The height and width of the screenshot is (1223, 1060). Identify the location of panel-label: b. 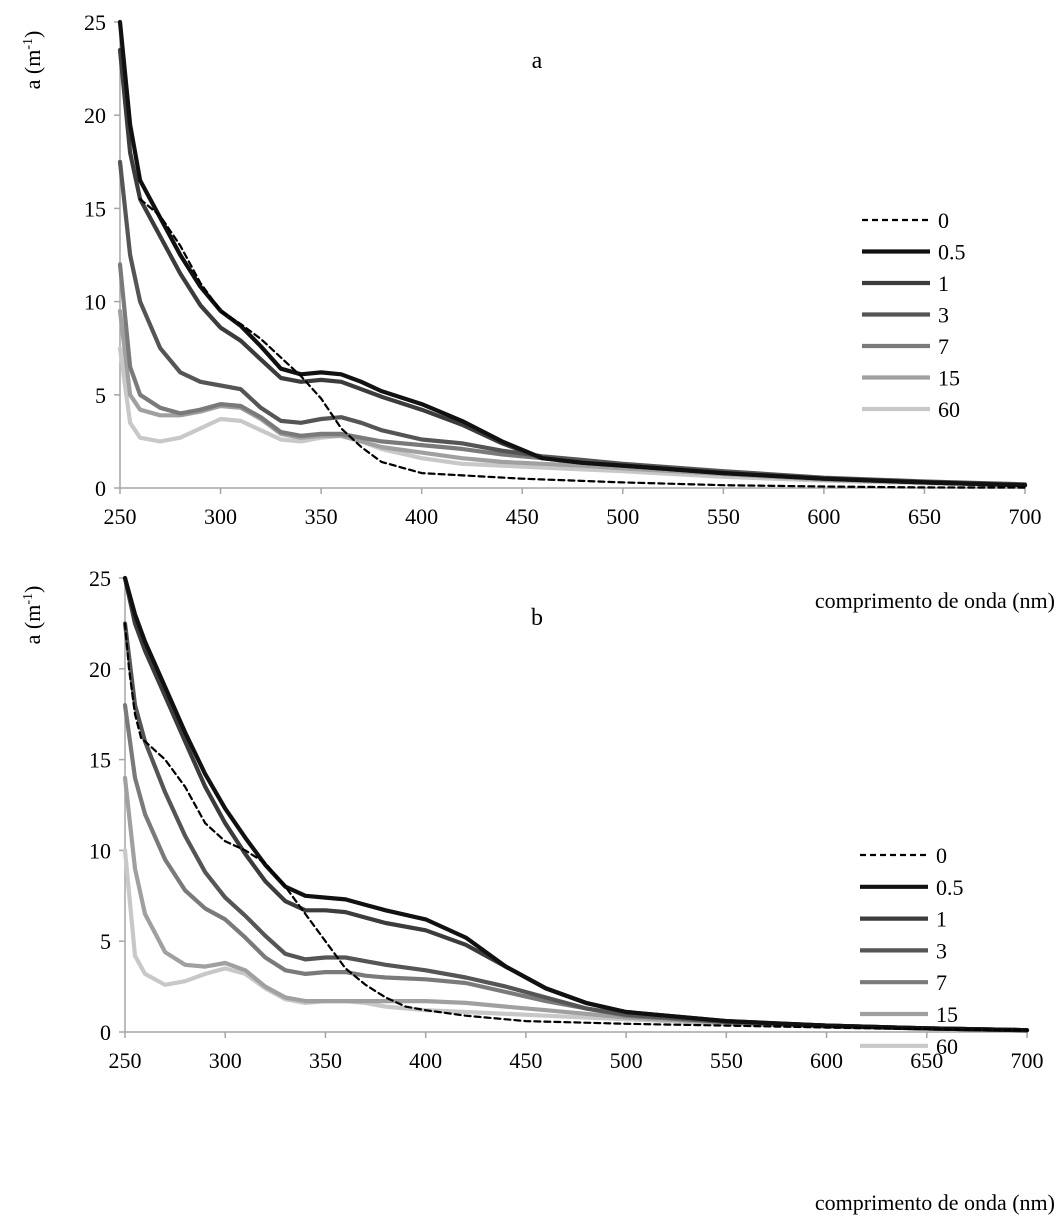
(537, 618).